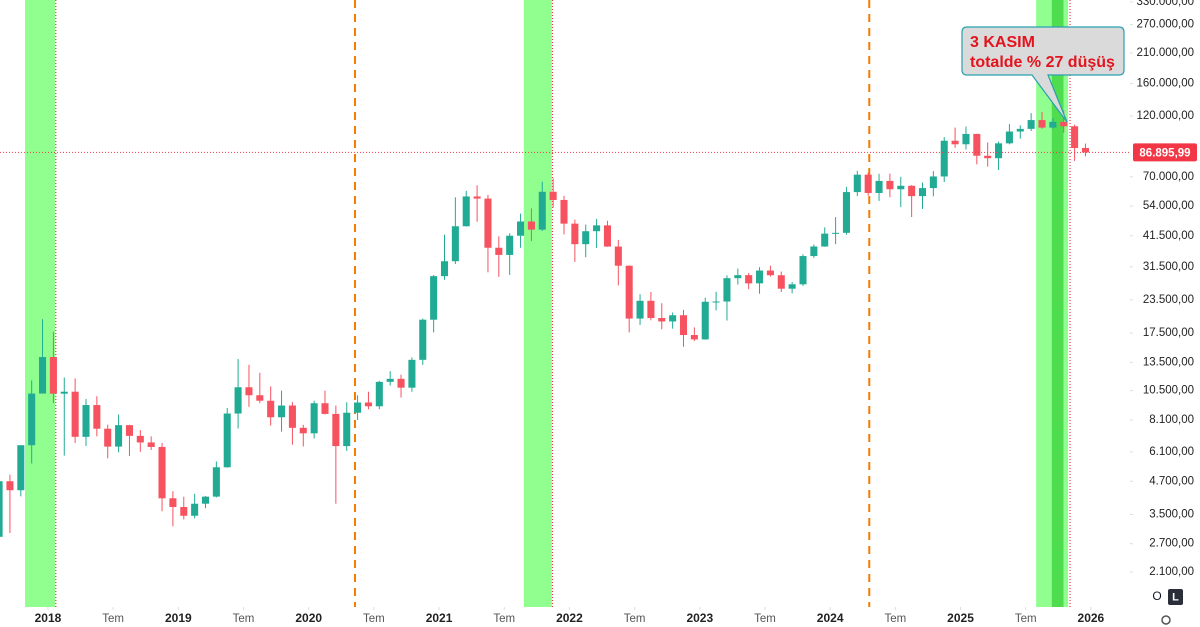  Describe the element at coordinates (569, 618) in the screenshot. I see `x-tick-label: 2022` at that location.